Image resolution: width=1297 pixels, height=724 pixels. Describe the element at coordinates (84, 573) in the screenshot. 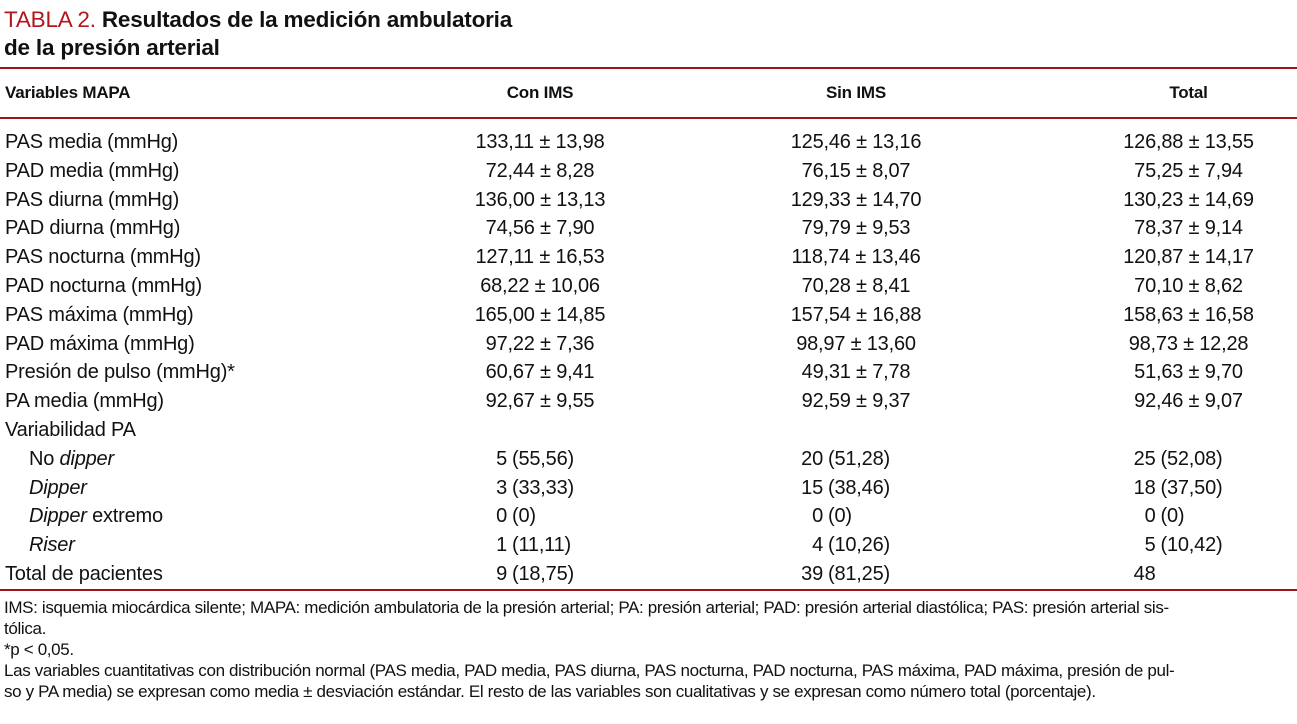

I see `row-label: Total de pacientes` at that location.